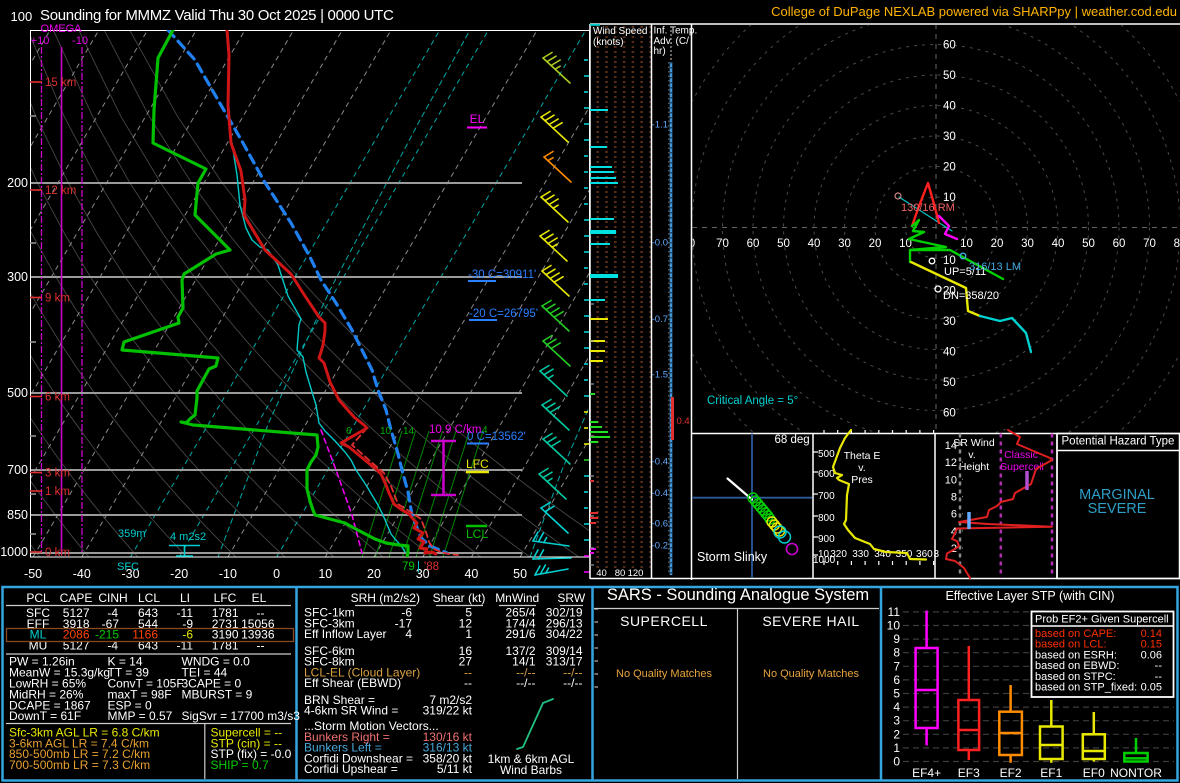  Describe the element at coordinates (924, 554) in the screenshot. I see `svg-text: 360` at that location.